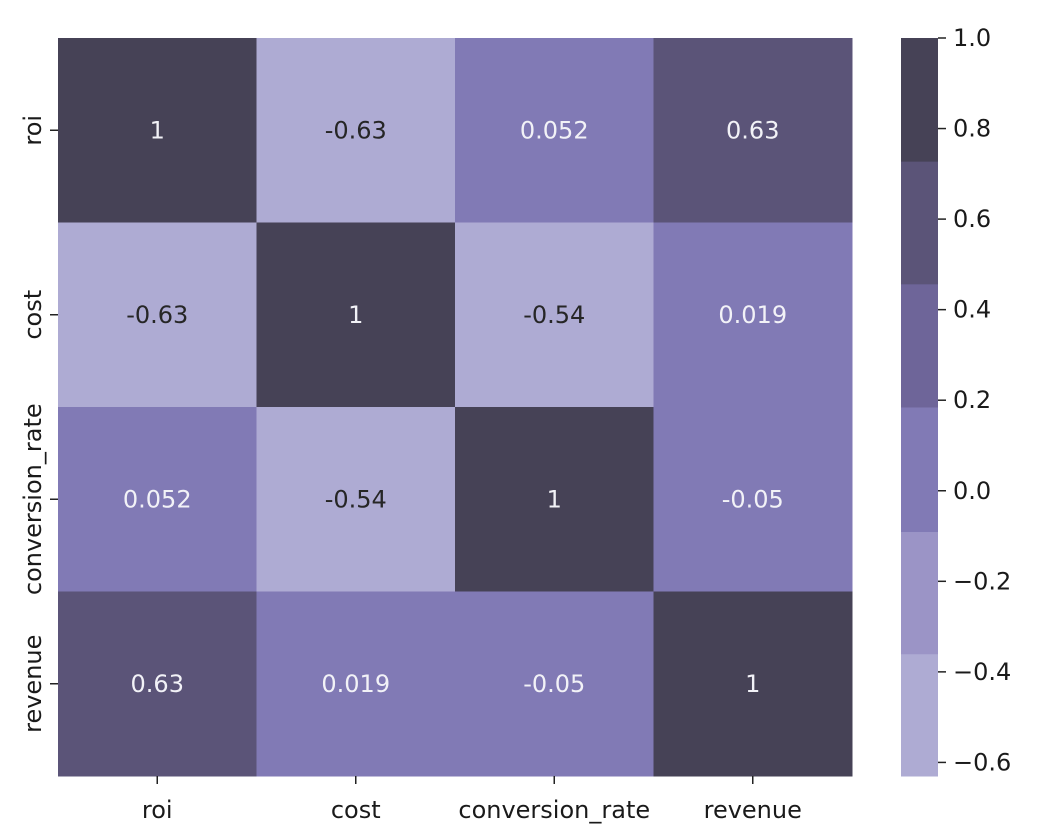 Image resolution: width=1044 pixels, height=840 pixels. I want to click on y-tick-label: conversion_rate, so click(33, 499).